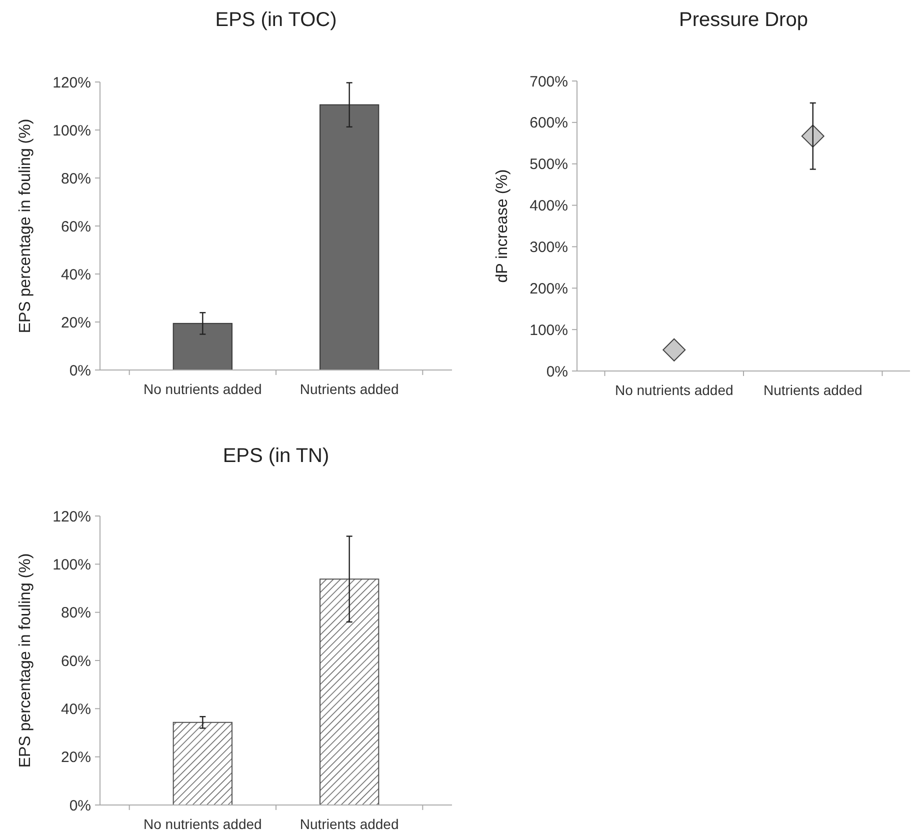  Describe the element at coordinates (549, 289) in the screenshot. I see `y-tick-label: 200%` at that location.